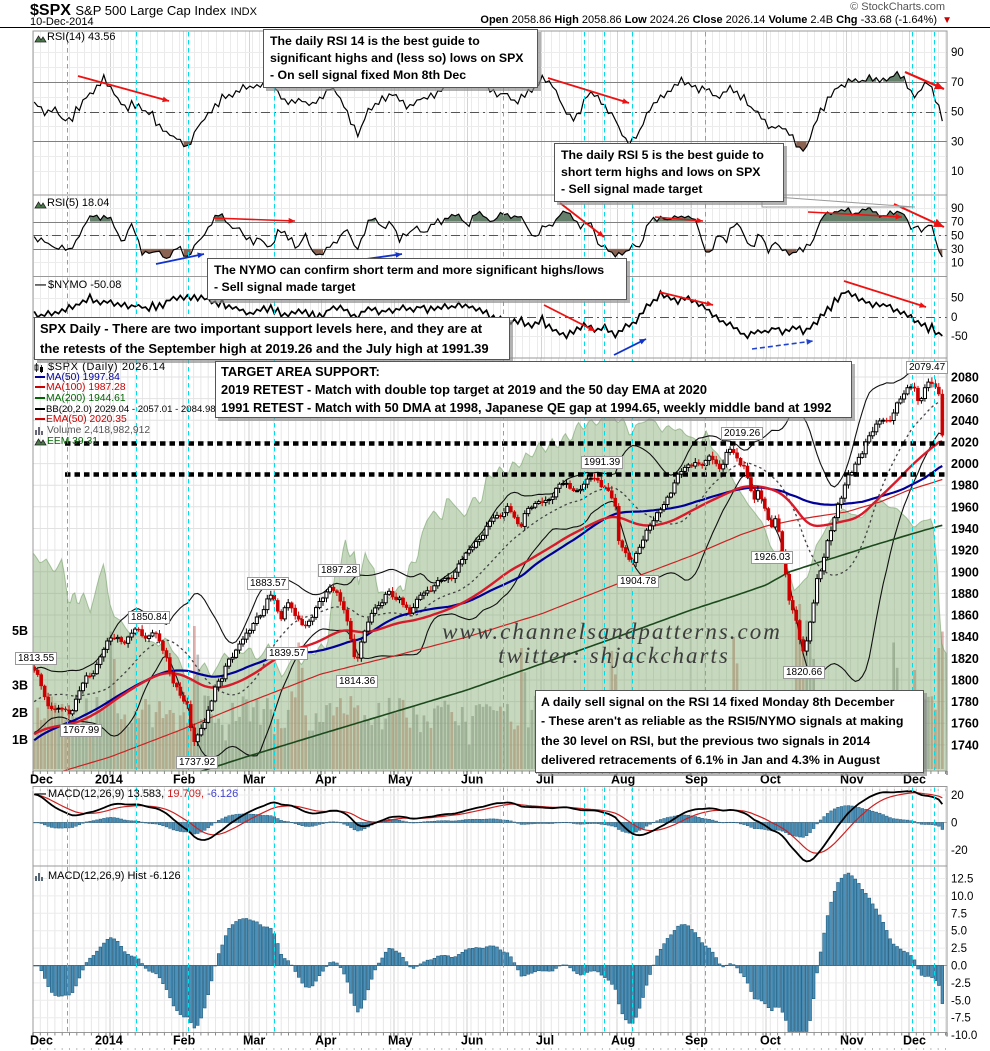 The height and width of the screenshot is (1051, 990). Describe the element at coordinates (965, 486) in the screenshot. I see `svg-text: 1980` at that location.